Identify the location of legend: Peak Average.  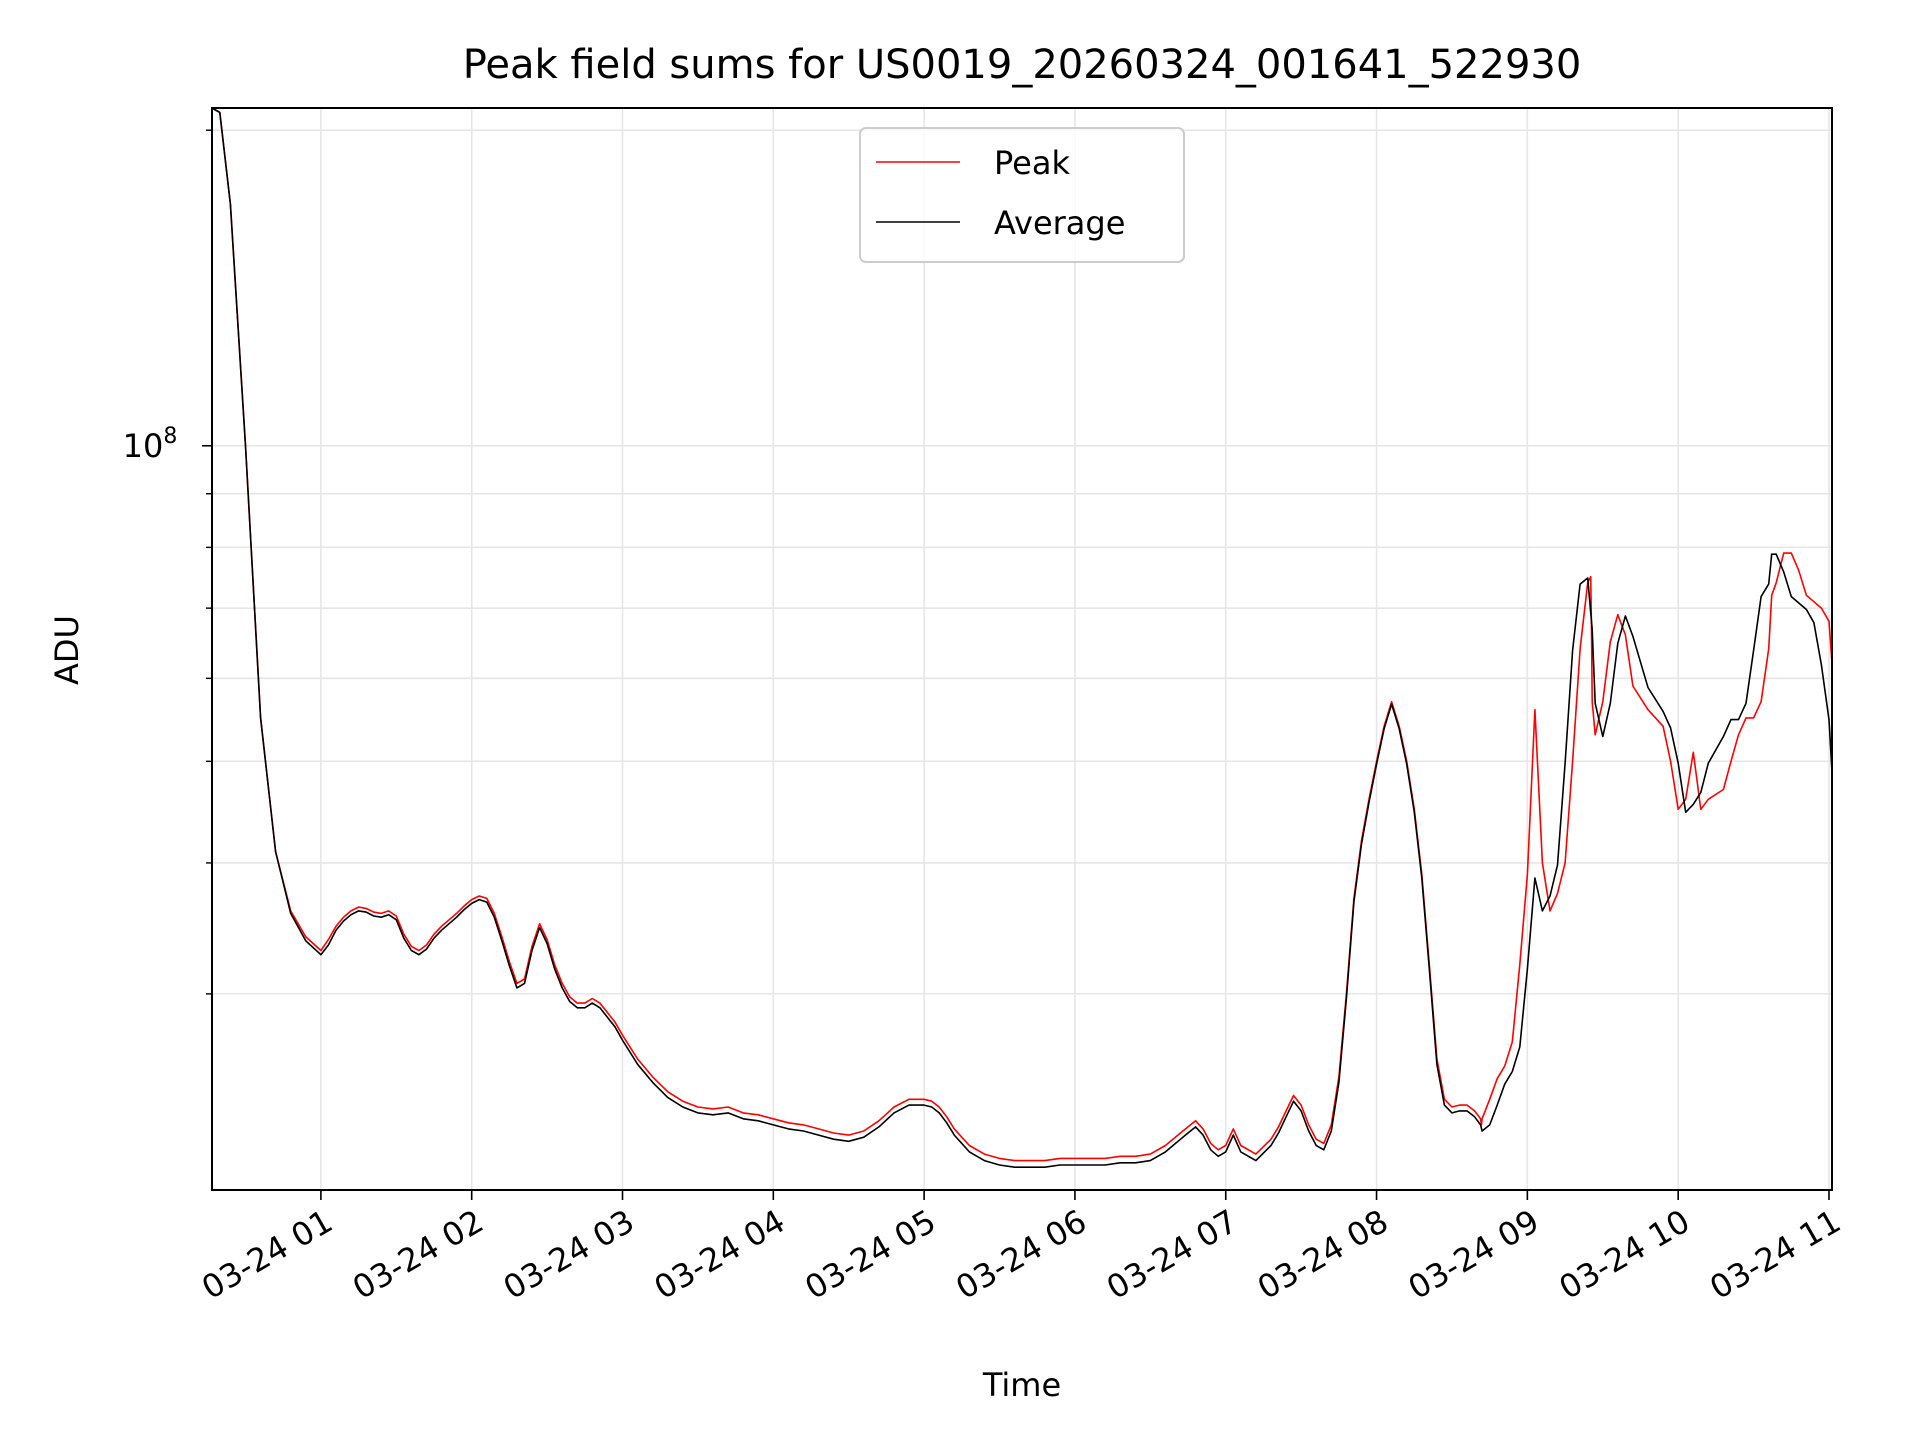
(1022, 195).